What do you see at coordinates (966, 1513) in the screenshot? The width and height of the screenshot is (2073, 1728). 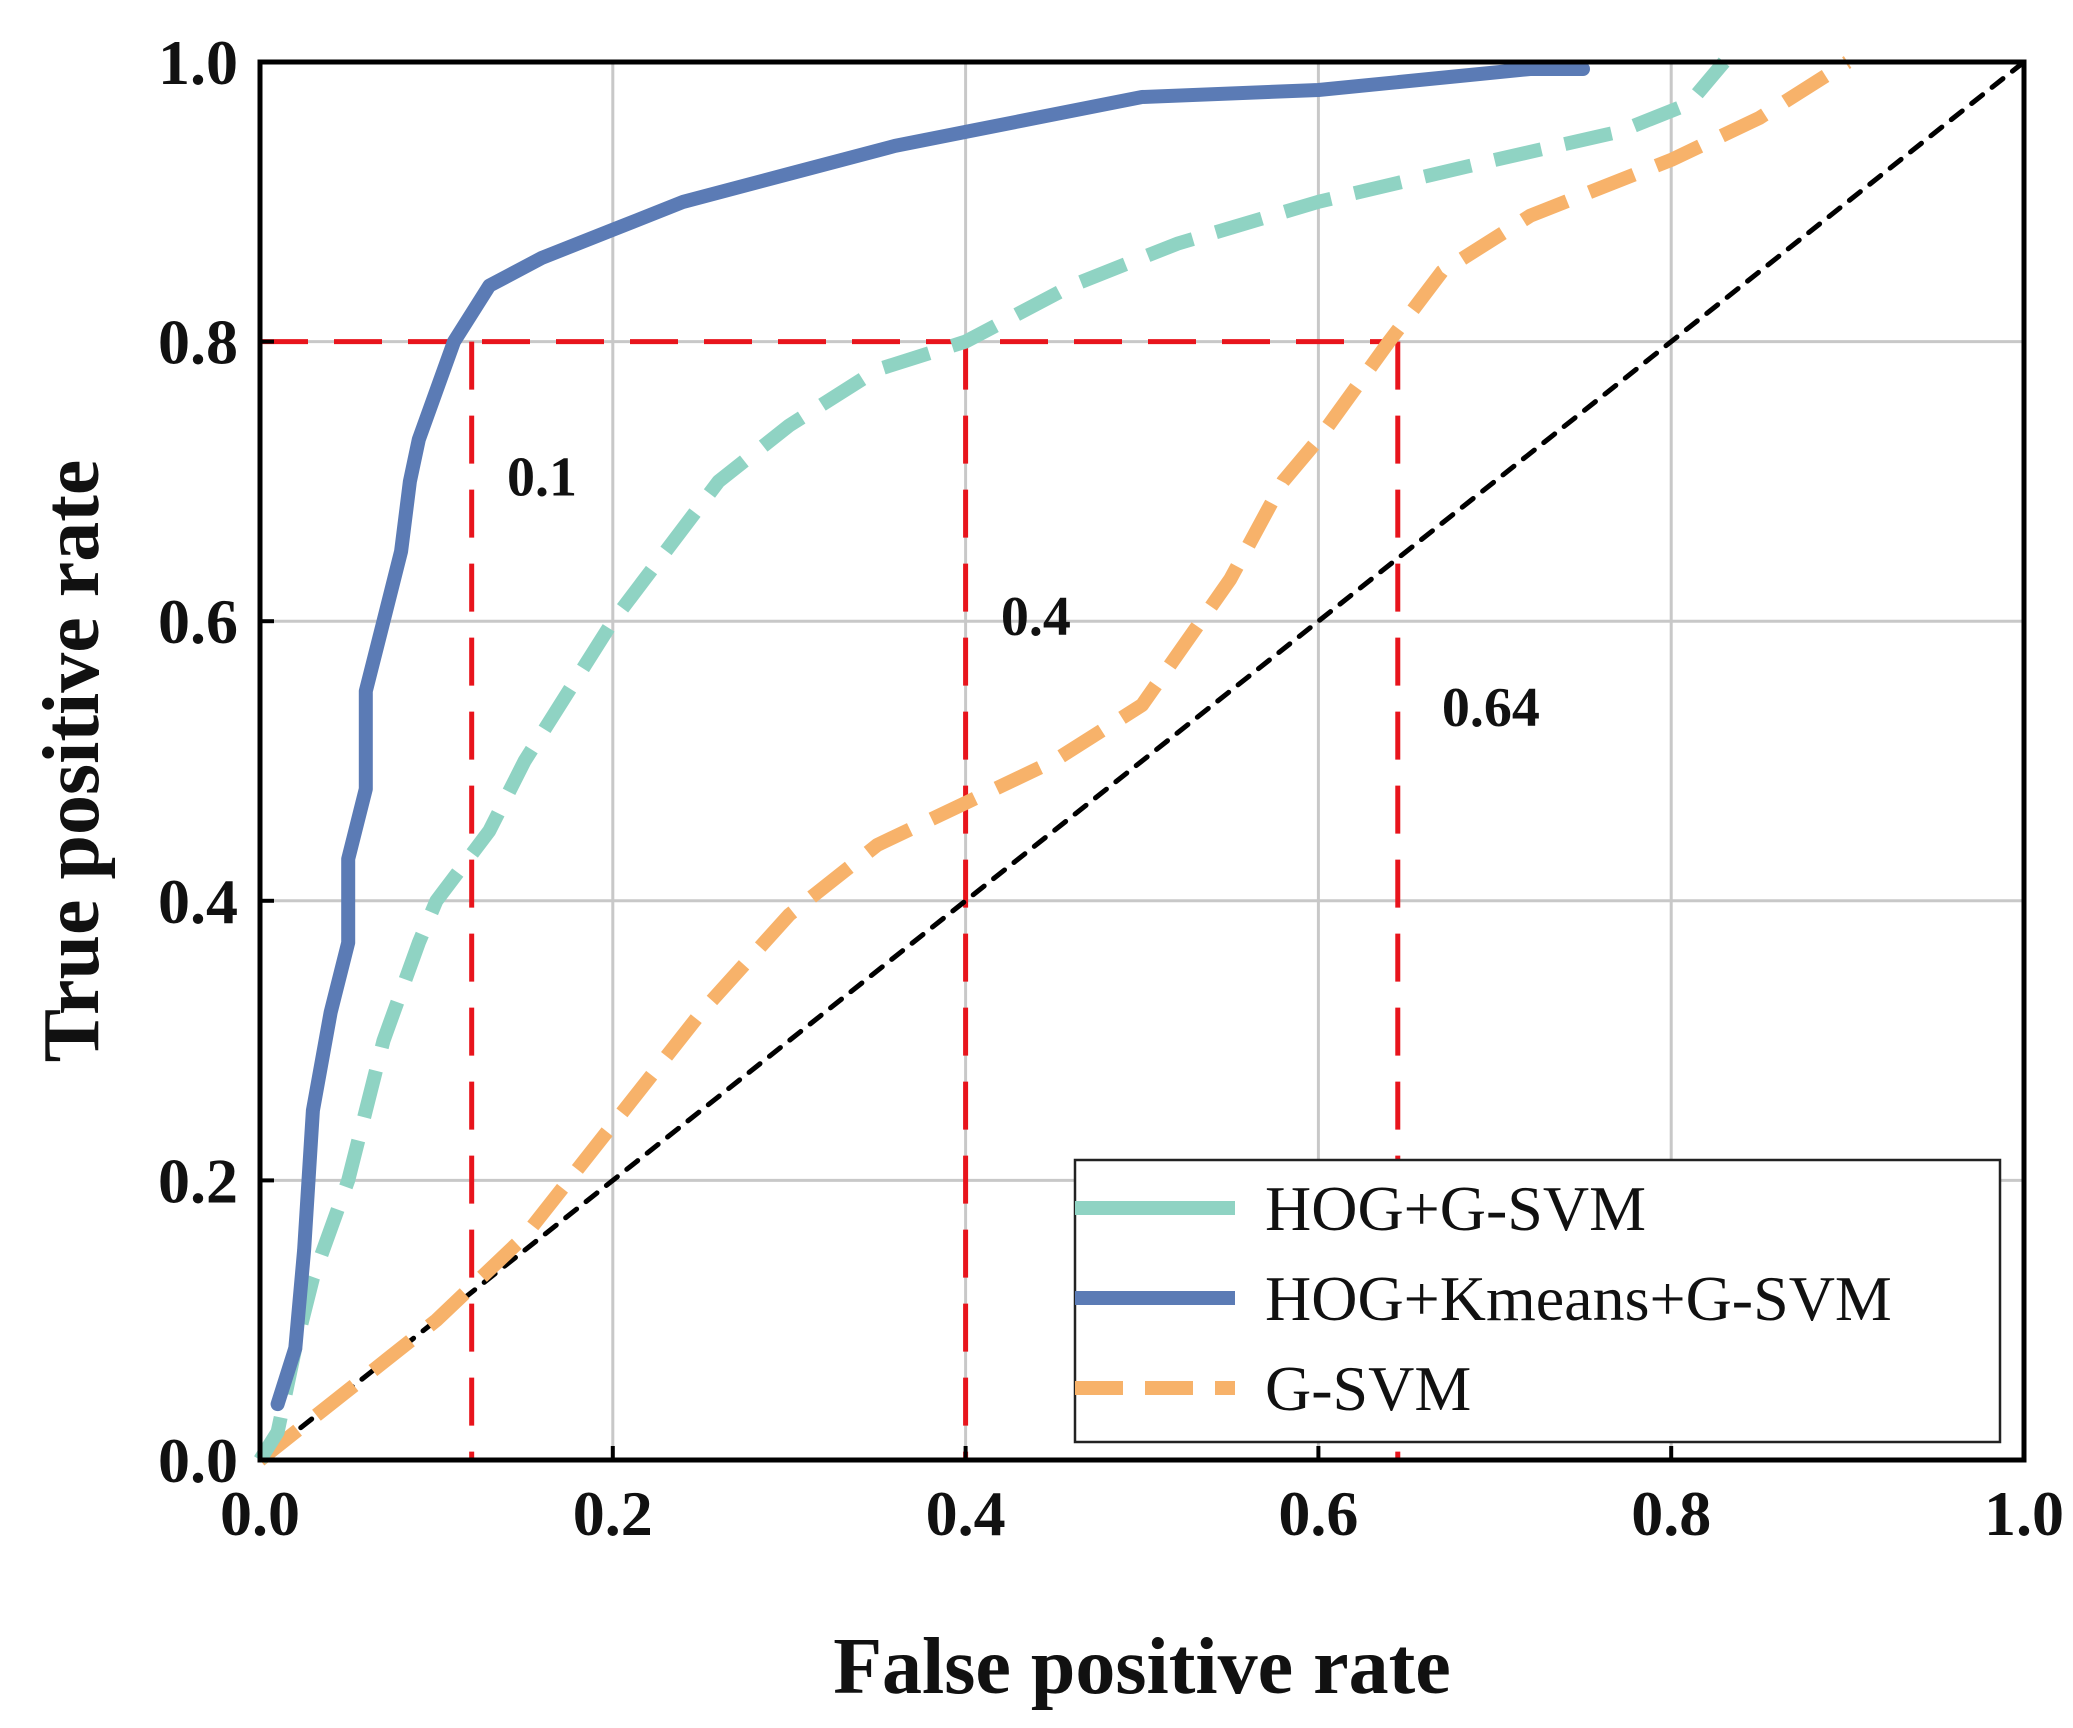 I see `x-tick-label: 0.4` at bounding box center [966, 1513].